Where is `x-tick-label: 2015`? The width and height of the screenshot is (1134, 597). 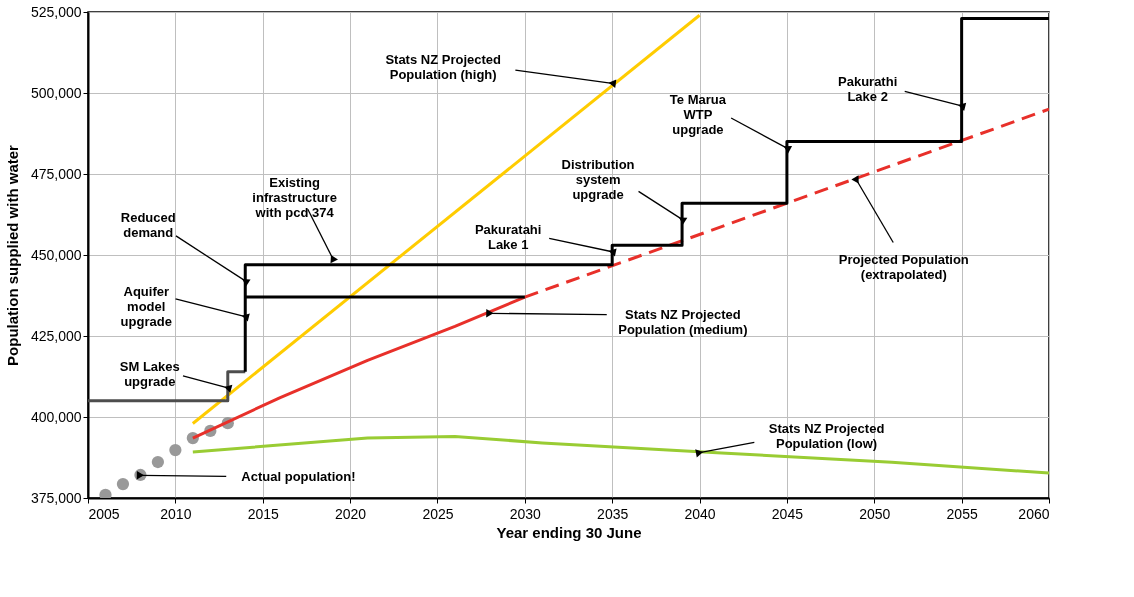 x-tick-label: 2015 is located at coordinates (263, 513).